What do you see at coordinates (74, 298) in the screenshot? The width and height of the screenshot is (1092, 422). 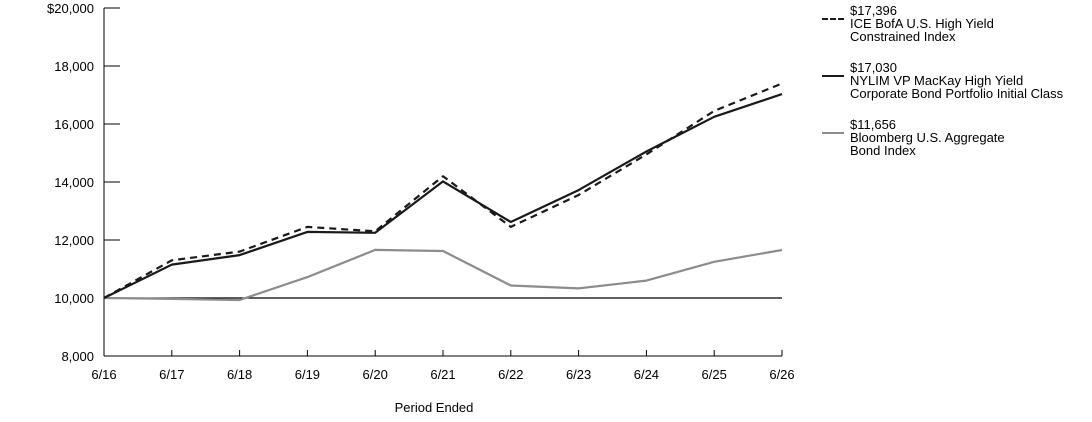 I see `y-tick-label: 10,000` at bounding box center [74, 298].